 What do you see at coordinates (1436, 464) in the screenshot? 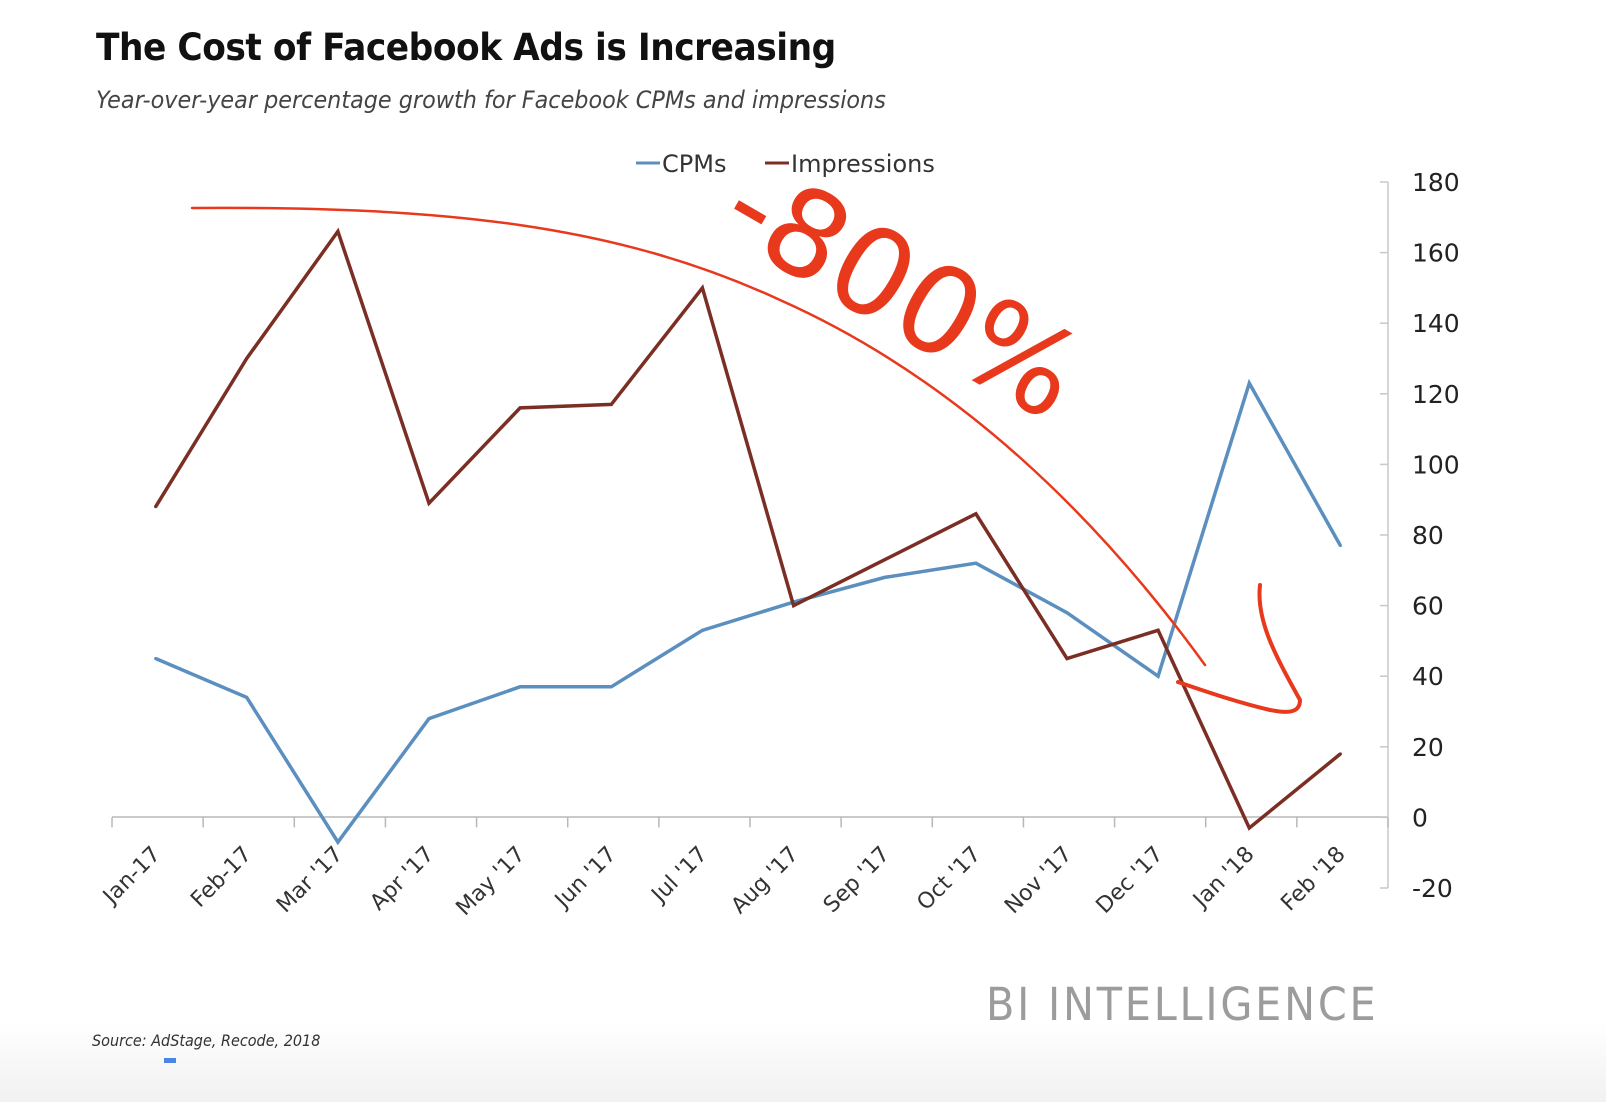
I see `y-tick-label: 100` at bounding box center [1436, 464].